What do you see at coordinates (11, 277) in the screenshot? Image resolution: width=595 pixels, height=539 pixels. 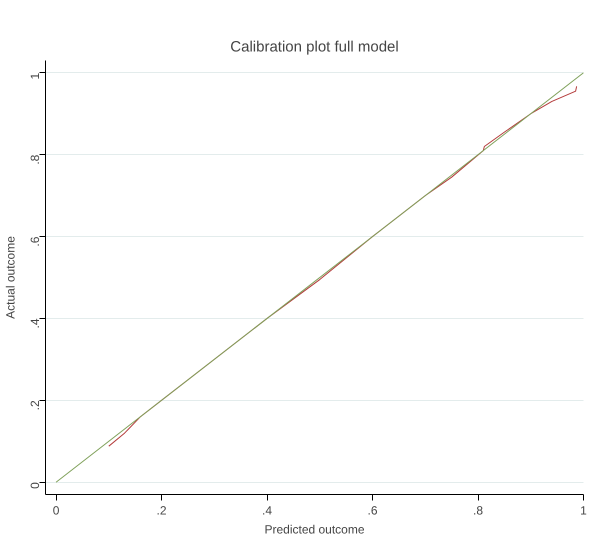 I see `y-axis-title: Actual outcome` at bounding box center [11, 277].